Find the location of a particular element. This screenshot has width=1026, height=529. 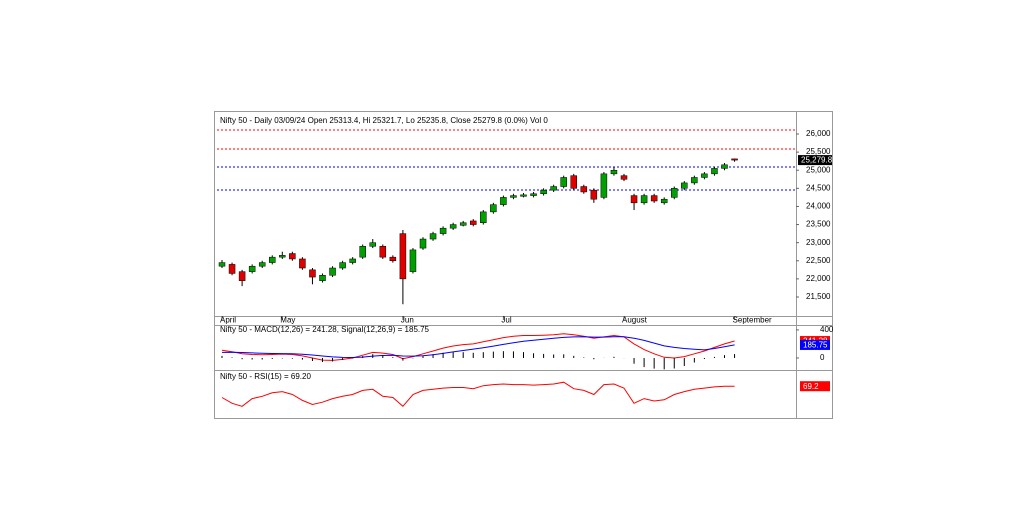

y-tick-label: 400 is located at coordinates (827, 329).